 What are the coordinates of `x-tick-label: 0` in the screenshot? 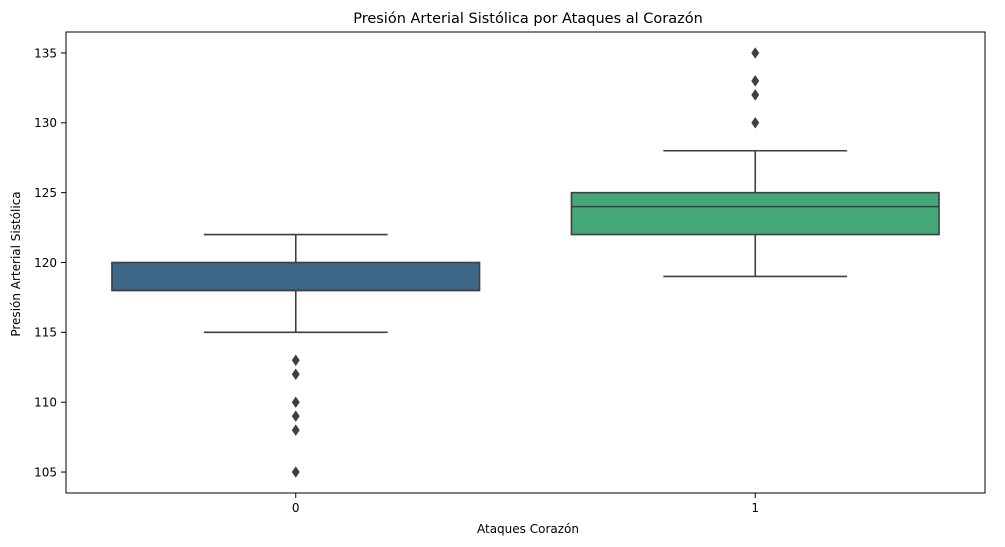 It's located at (296, 508).